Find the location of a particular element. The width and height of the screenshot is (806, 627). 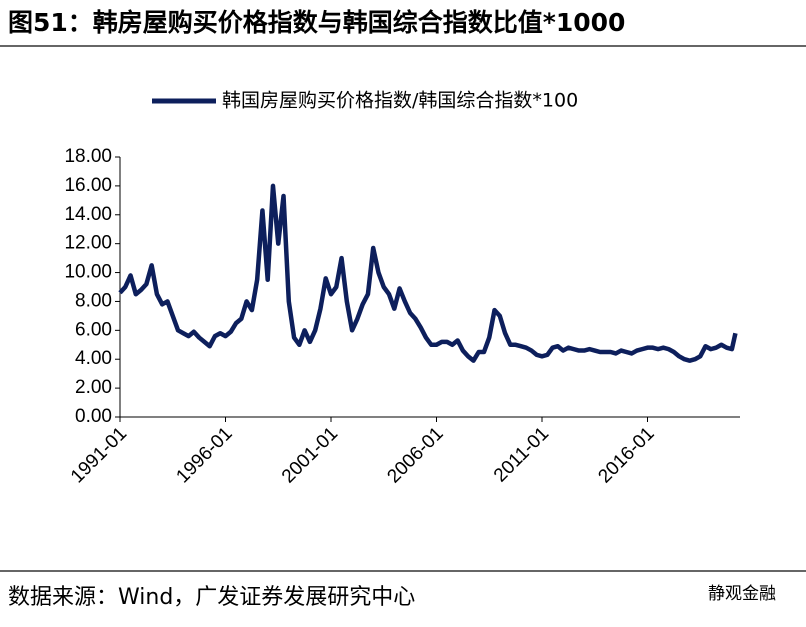

x-tick-label: 2006-01 is located at coordinates (415, 455).